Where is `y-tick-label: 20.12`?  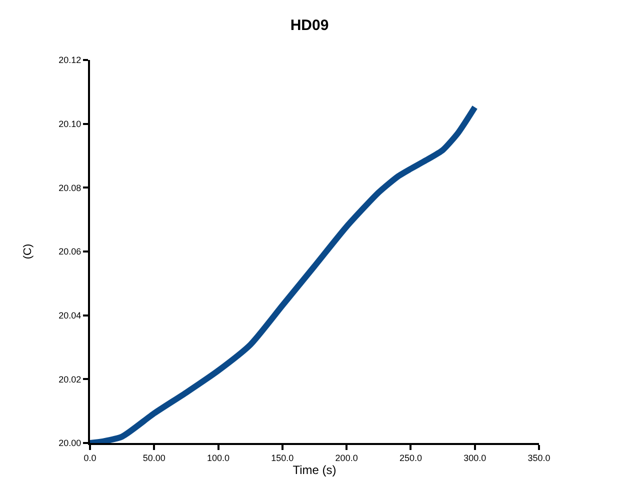
y-tick-label: 20.12 is located at coordinates (70, 60).